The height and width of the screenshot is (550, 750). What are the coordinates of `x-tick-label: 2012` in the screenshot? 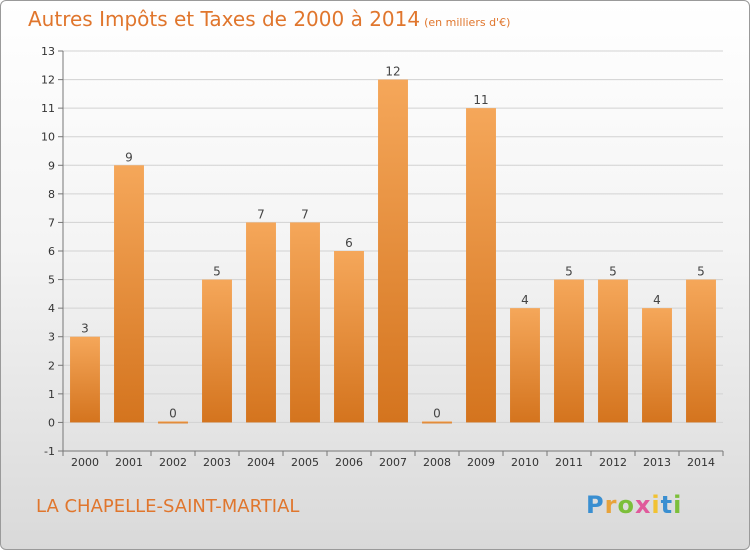 It's located at (613, 462).